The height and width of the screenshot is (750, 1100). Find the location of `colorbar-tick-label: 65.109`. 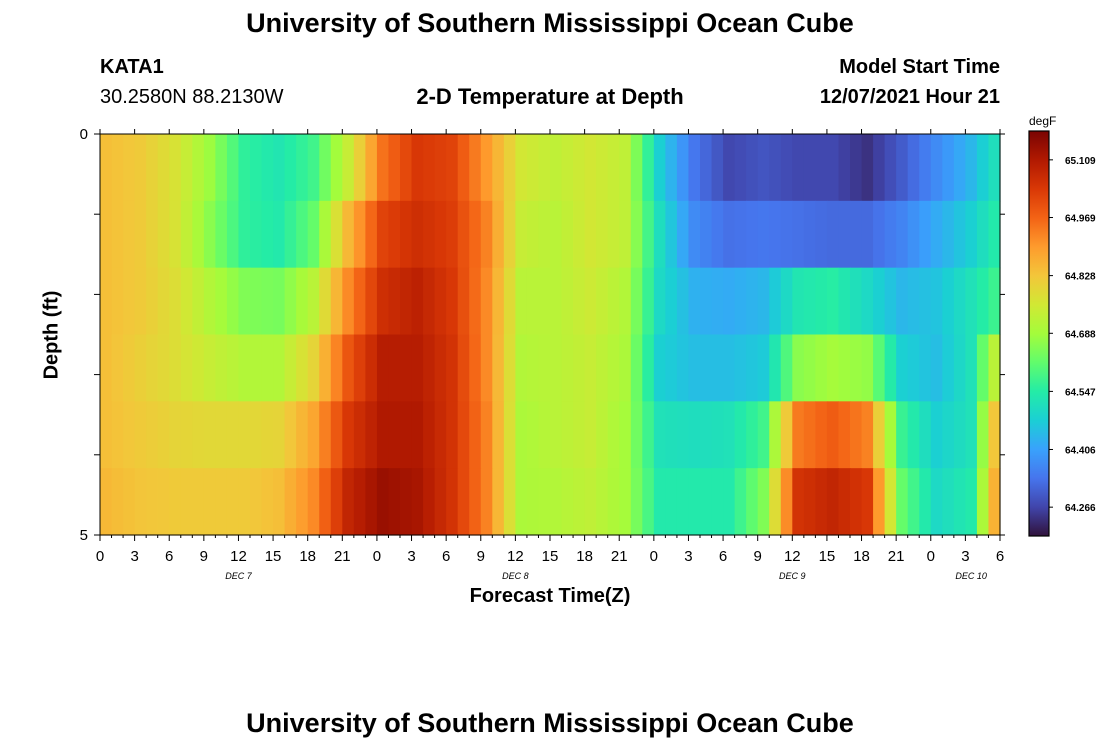

colorbar-tick-label: 65.109 is located at coordinates (1080, 161).